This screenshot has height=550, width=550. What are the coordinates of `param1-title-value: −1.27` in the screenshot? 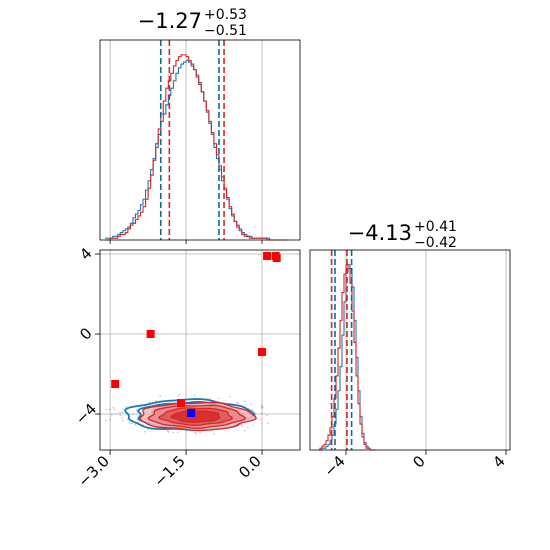 It's located at (170, 21).